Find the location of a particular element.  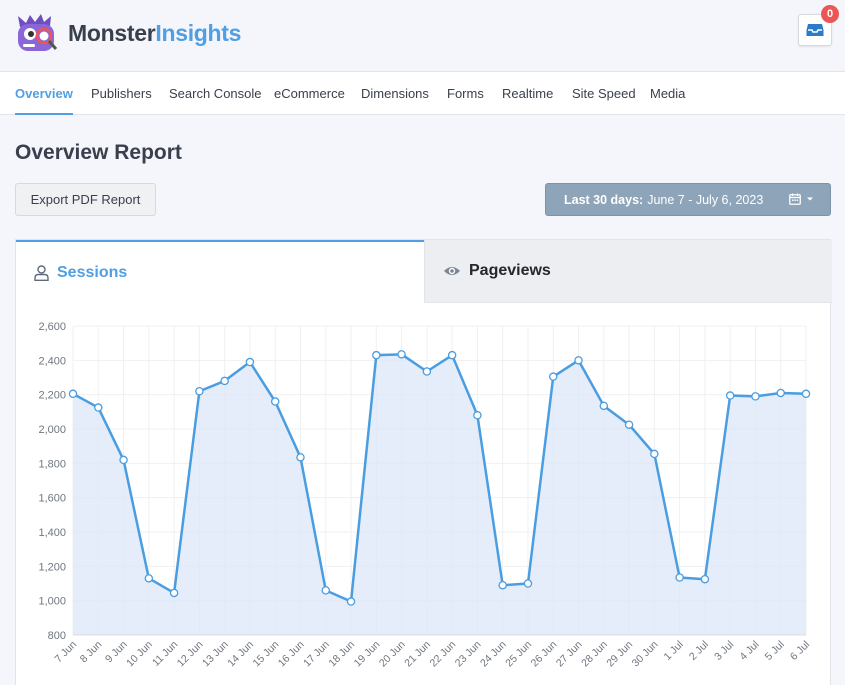

y-tick-label: 1,200 is located at coordinates (52, 567).